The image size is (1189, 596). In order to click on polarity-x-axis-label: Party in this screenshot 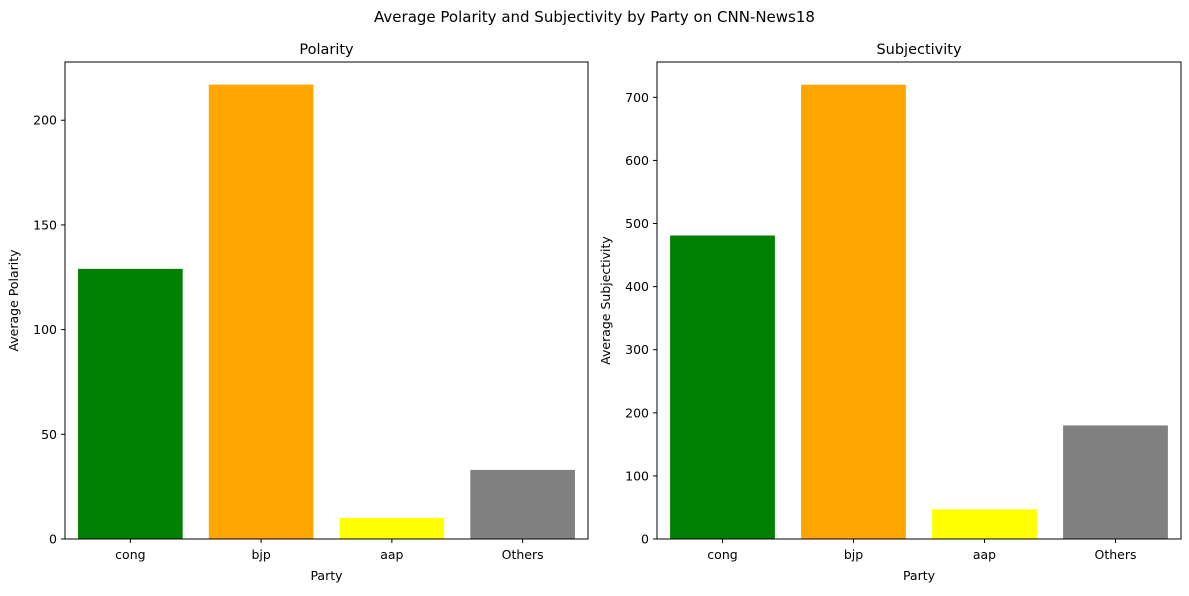, I will do `click(326, 575)`.